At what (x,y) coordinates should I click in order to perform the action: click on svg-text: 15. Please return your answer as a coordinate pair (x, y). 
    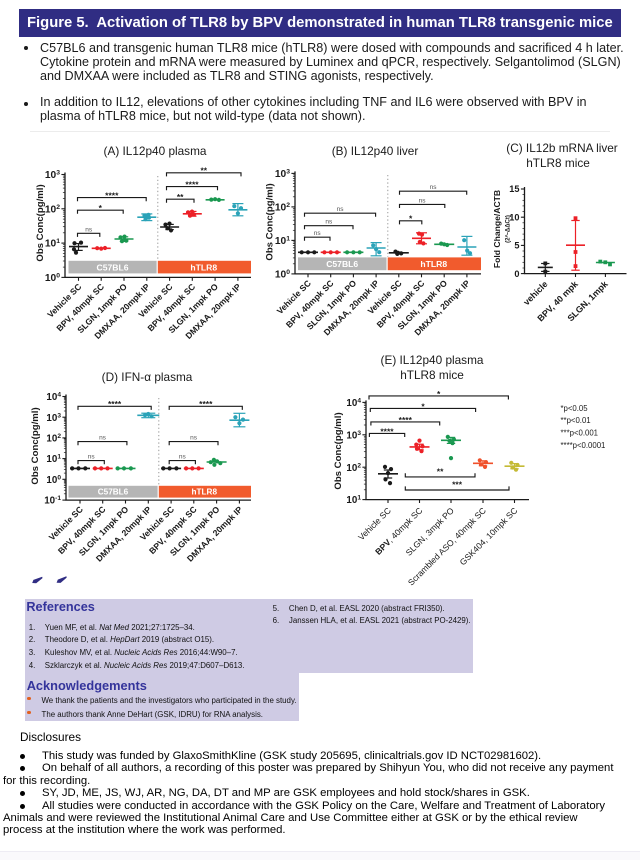
    Looking at the image, I should click on (514, 189).